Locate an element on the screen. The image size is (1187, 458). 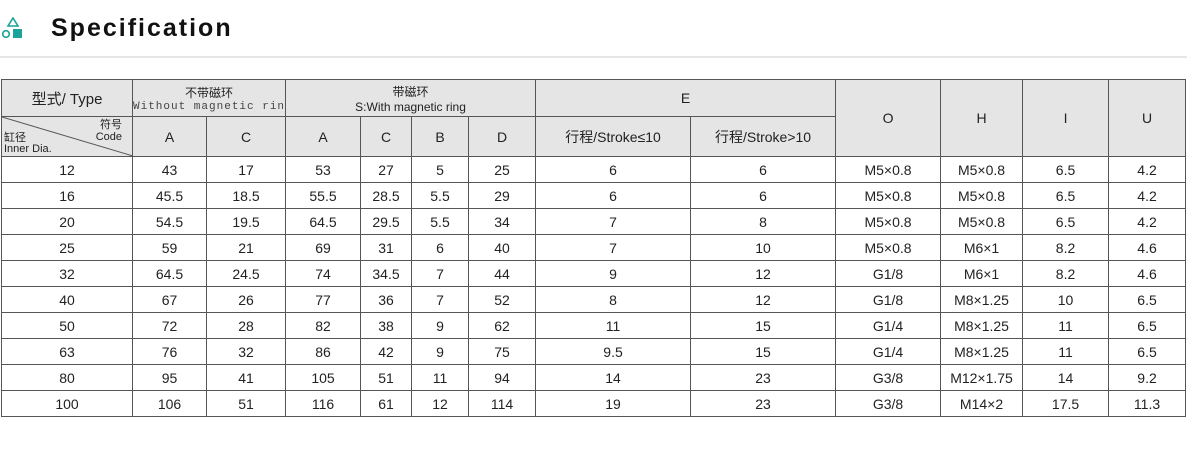
table-row: 40 67 26 77 36 7 52 8 12 G1/8 M8×1.25 10 6.5 is located at coordinates (594, 299).